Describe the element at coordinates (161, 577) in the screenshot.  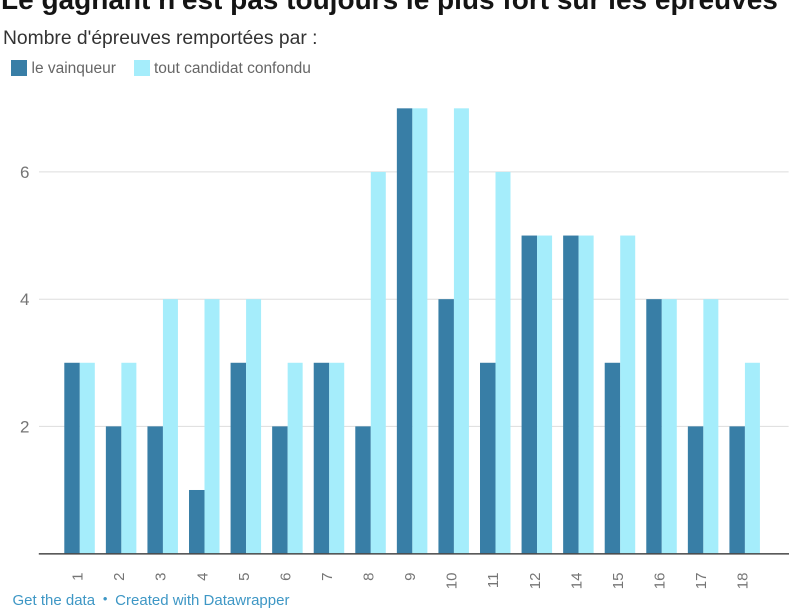
I see `svg-text: 3` at that location.